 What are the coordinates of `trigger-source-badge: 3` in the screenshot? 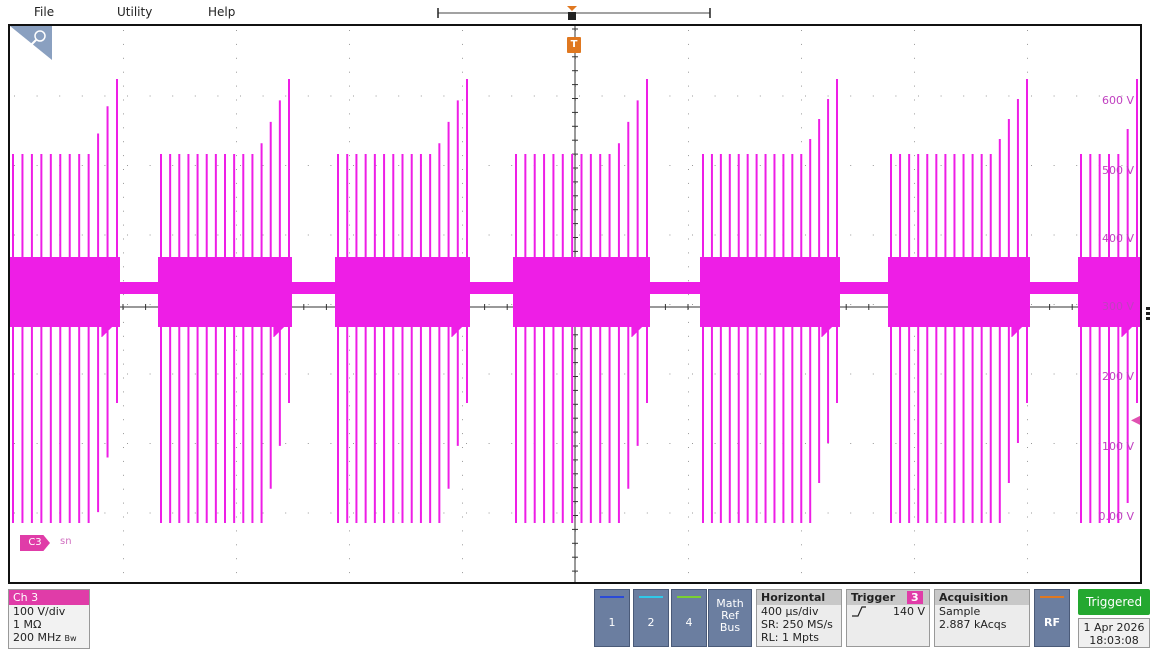 It's located at (914, 597).